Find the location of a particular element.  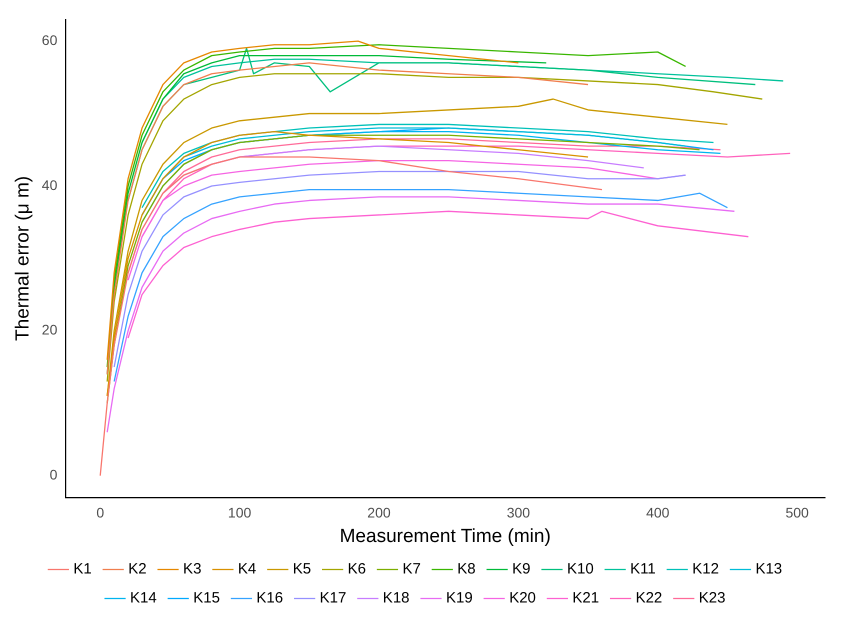

legend-label: K23 is located at coordinates (712, 598).